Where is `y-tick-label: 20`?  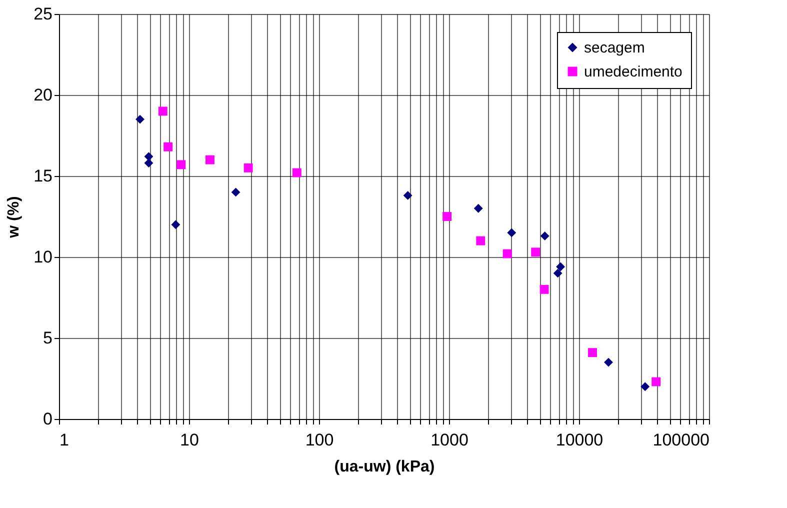 y-tick-label: 20 is located at coordinates (43, 95).